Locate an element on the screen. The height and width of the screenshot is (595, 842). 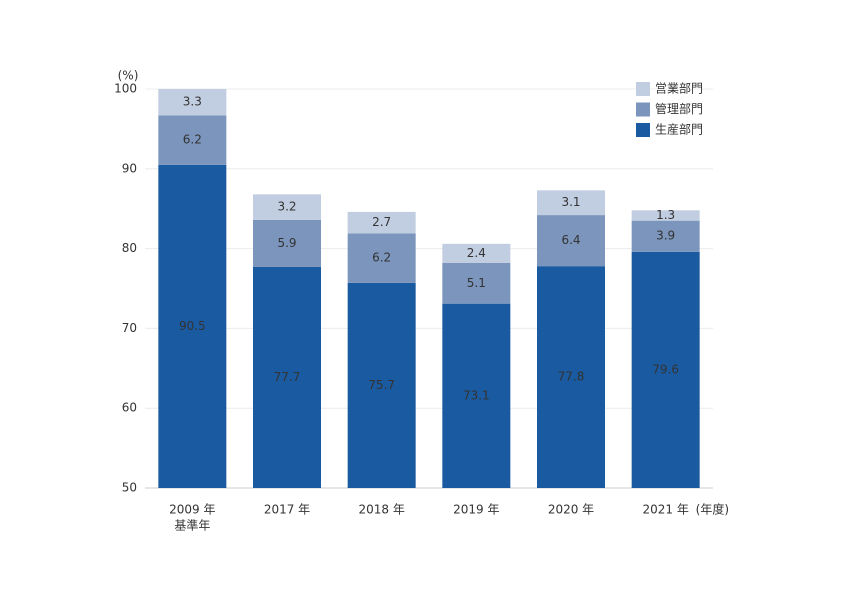
data-label: 5.1 is located at coordinates (476, 283).